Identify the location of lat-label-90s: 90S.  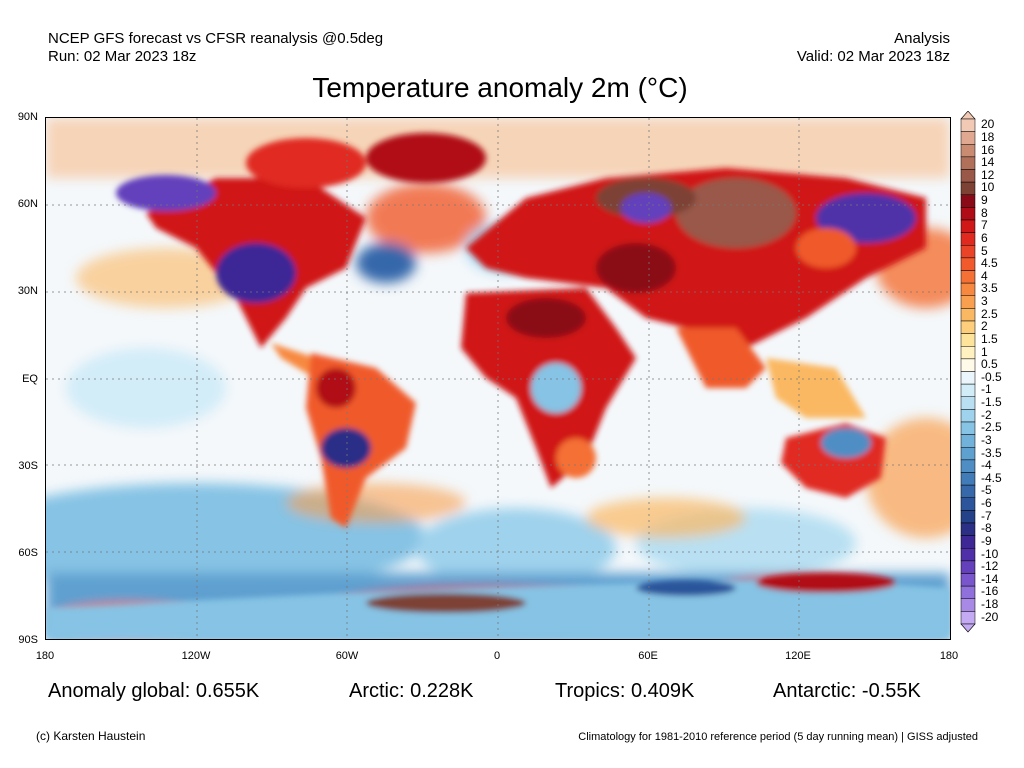
(28, 640).